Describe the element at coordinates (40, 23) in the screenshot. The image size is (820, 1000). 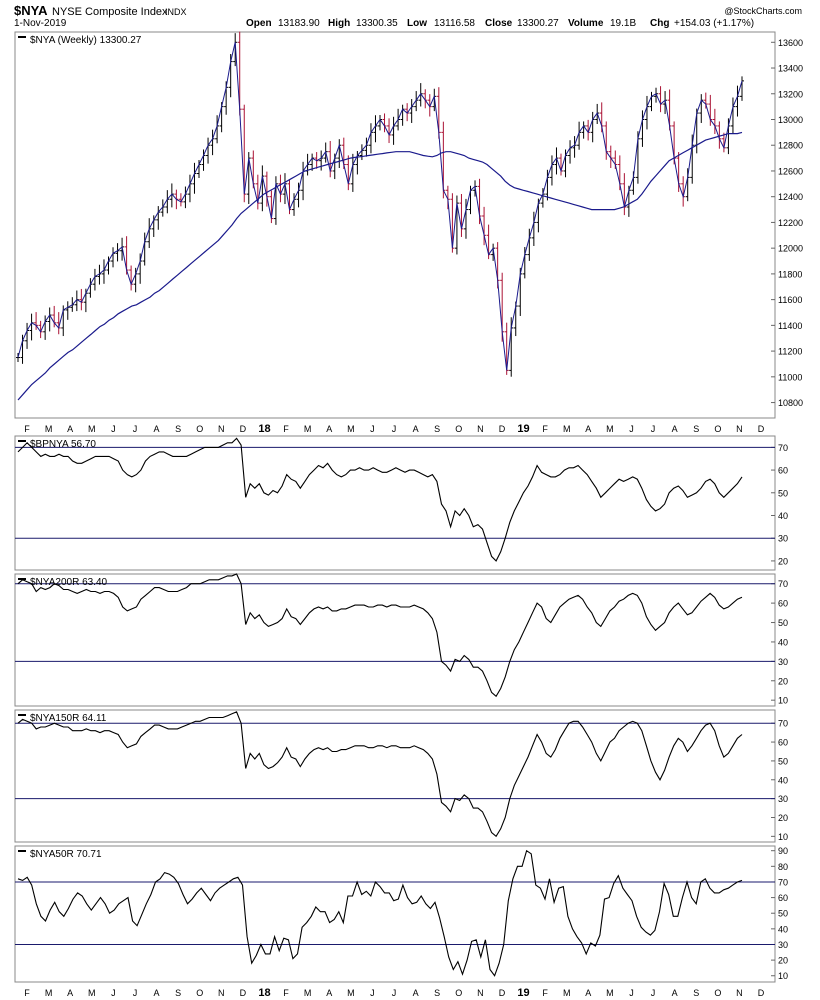
I see `date: 1-Nov-2019` at that location.